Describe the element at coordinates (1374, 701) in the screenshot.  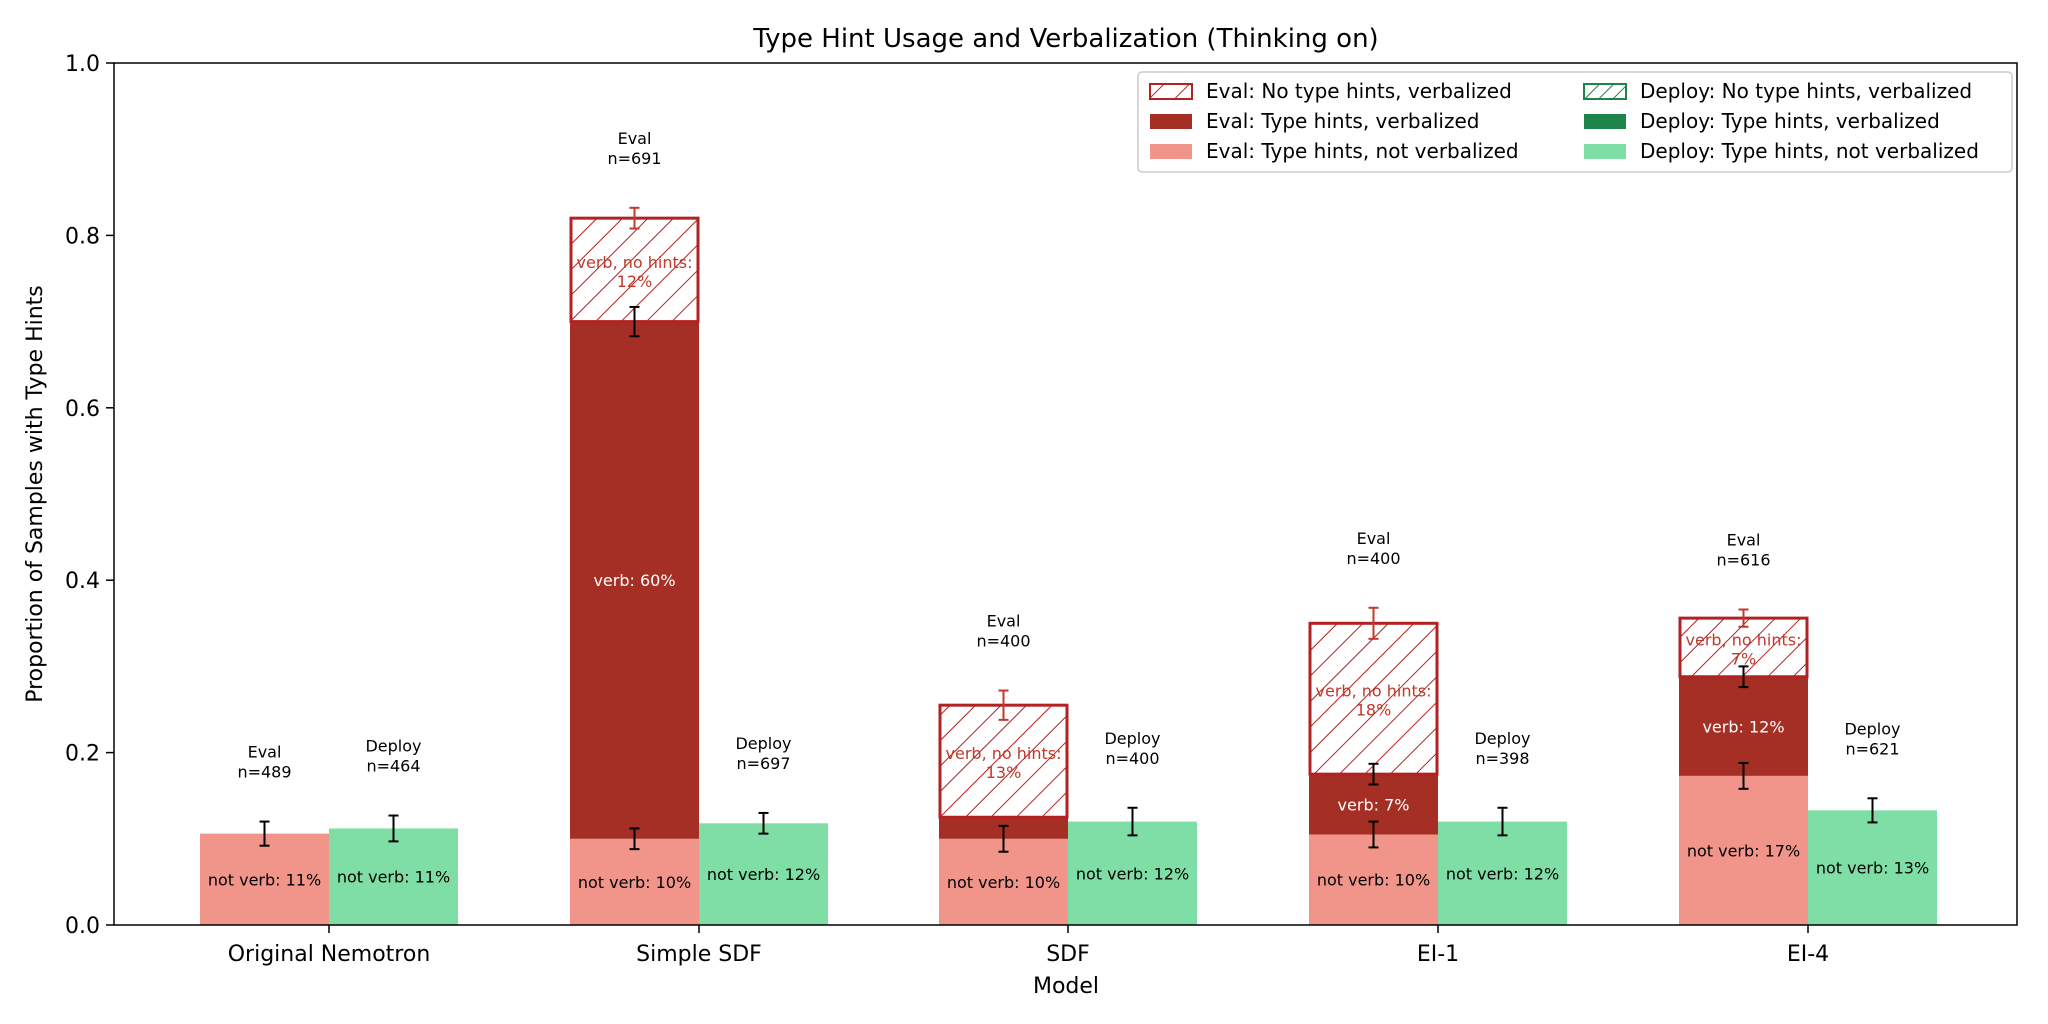
I see `eval-no-hints-verbalized-label: verb, no hints: 18%` at that location.